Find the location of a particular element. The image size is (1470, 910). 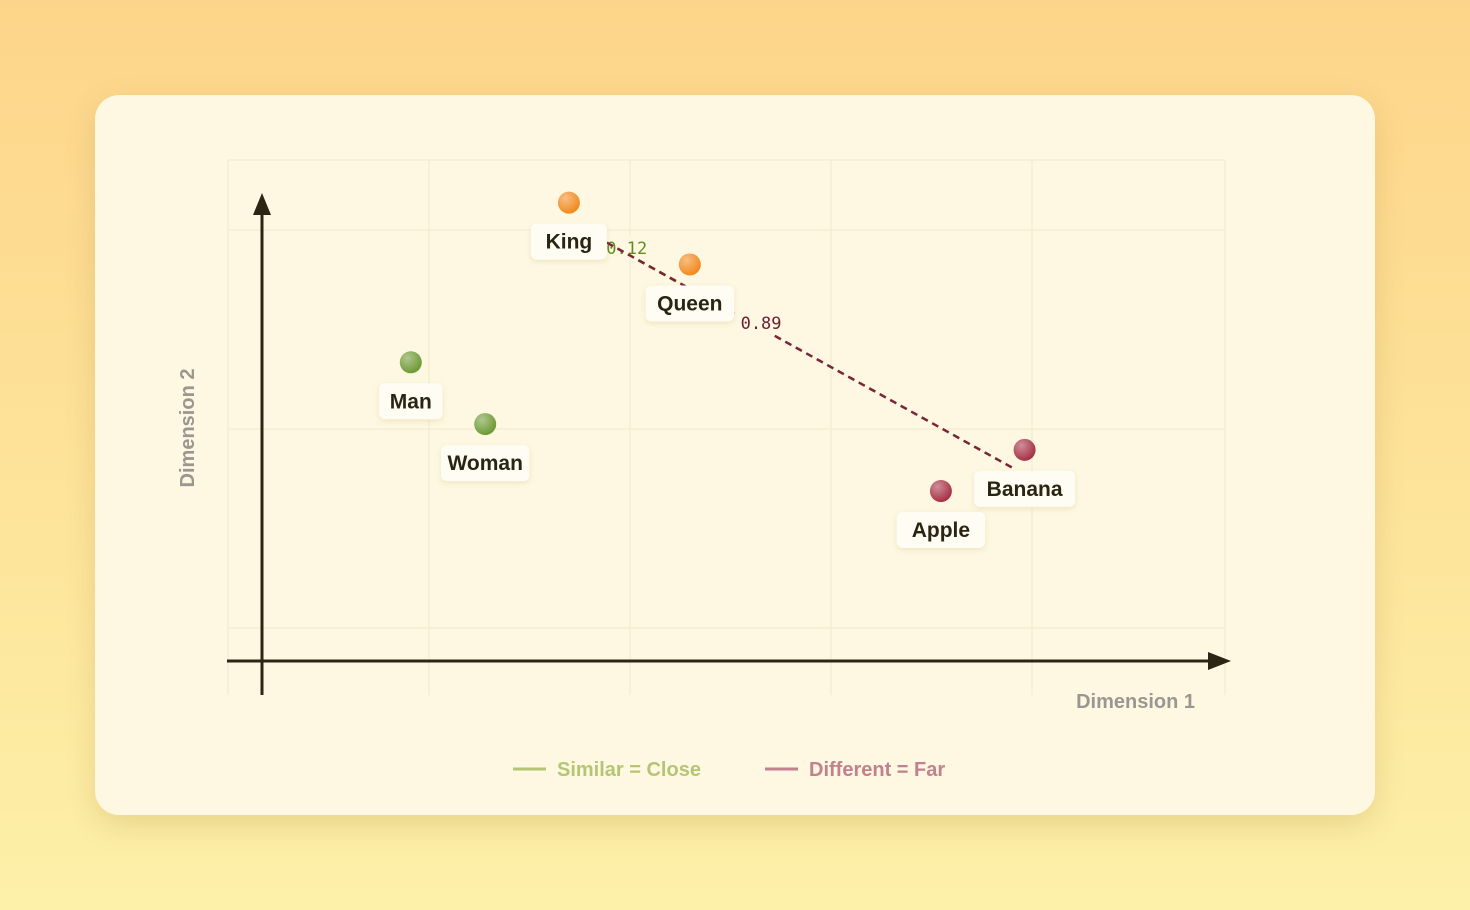

point-label-queen: Queen is located at coordinates (689, 303).